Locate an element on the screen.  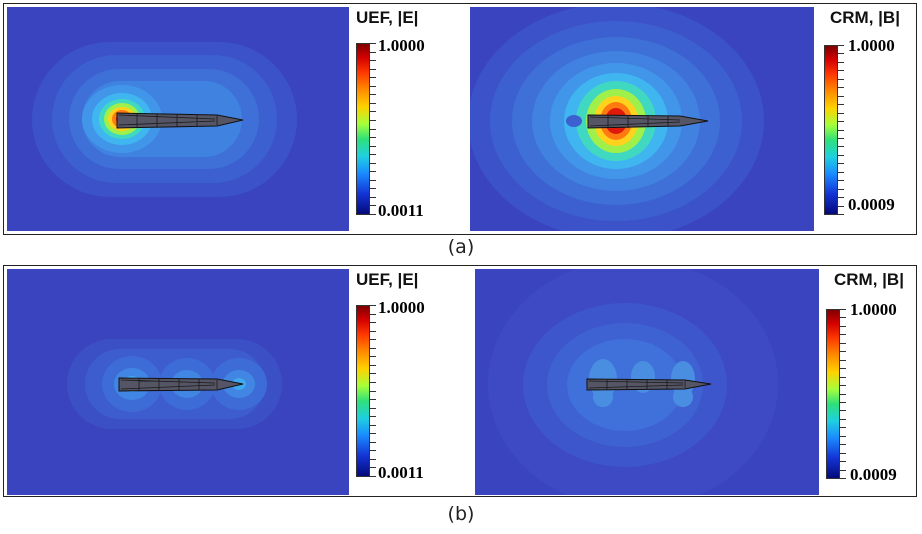
panel-caption-b: (b) is located at coordinates (461, 514).